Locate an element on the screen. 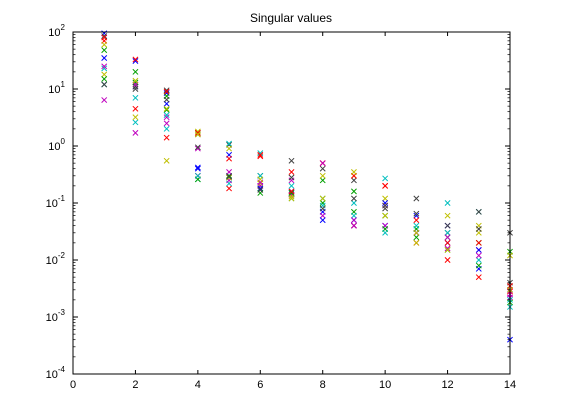  x-tick-label: 10 is located at coordinates (385, 385).